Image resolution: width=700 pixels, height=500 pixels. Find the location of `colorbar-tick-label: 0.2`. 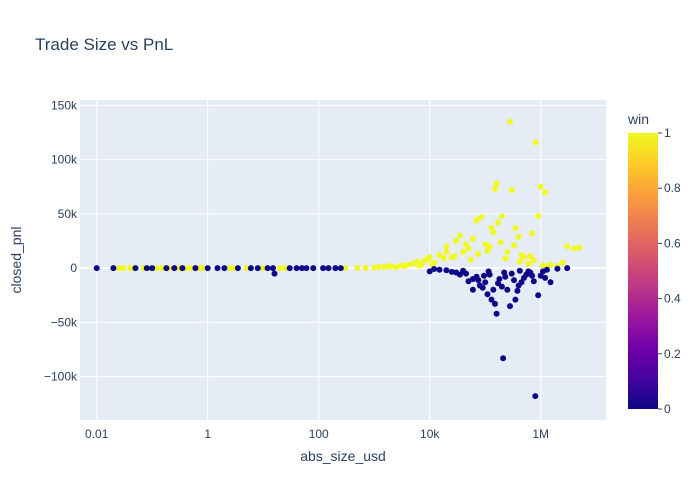

colorbar-tick-label: 0.2 is located at coordinates (672, 354).